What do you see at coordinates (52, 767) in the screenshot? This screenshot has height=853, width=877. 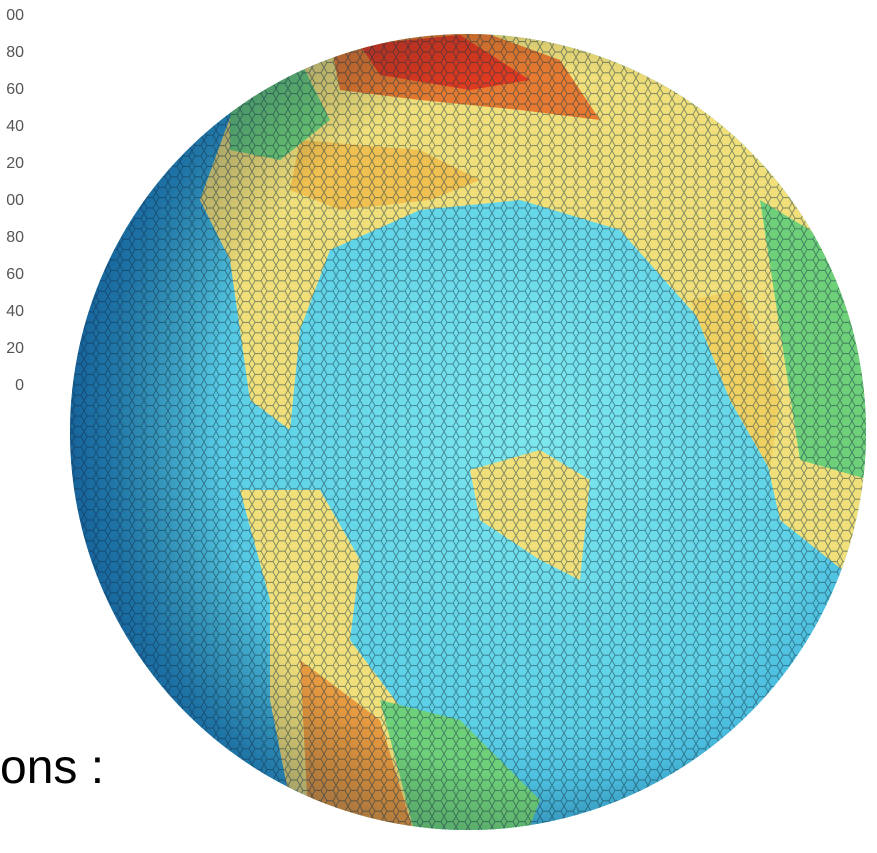 I see `bullet-text: ons :` at bounding box center [52, 767].